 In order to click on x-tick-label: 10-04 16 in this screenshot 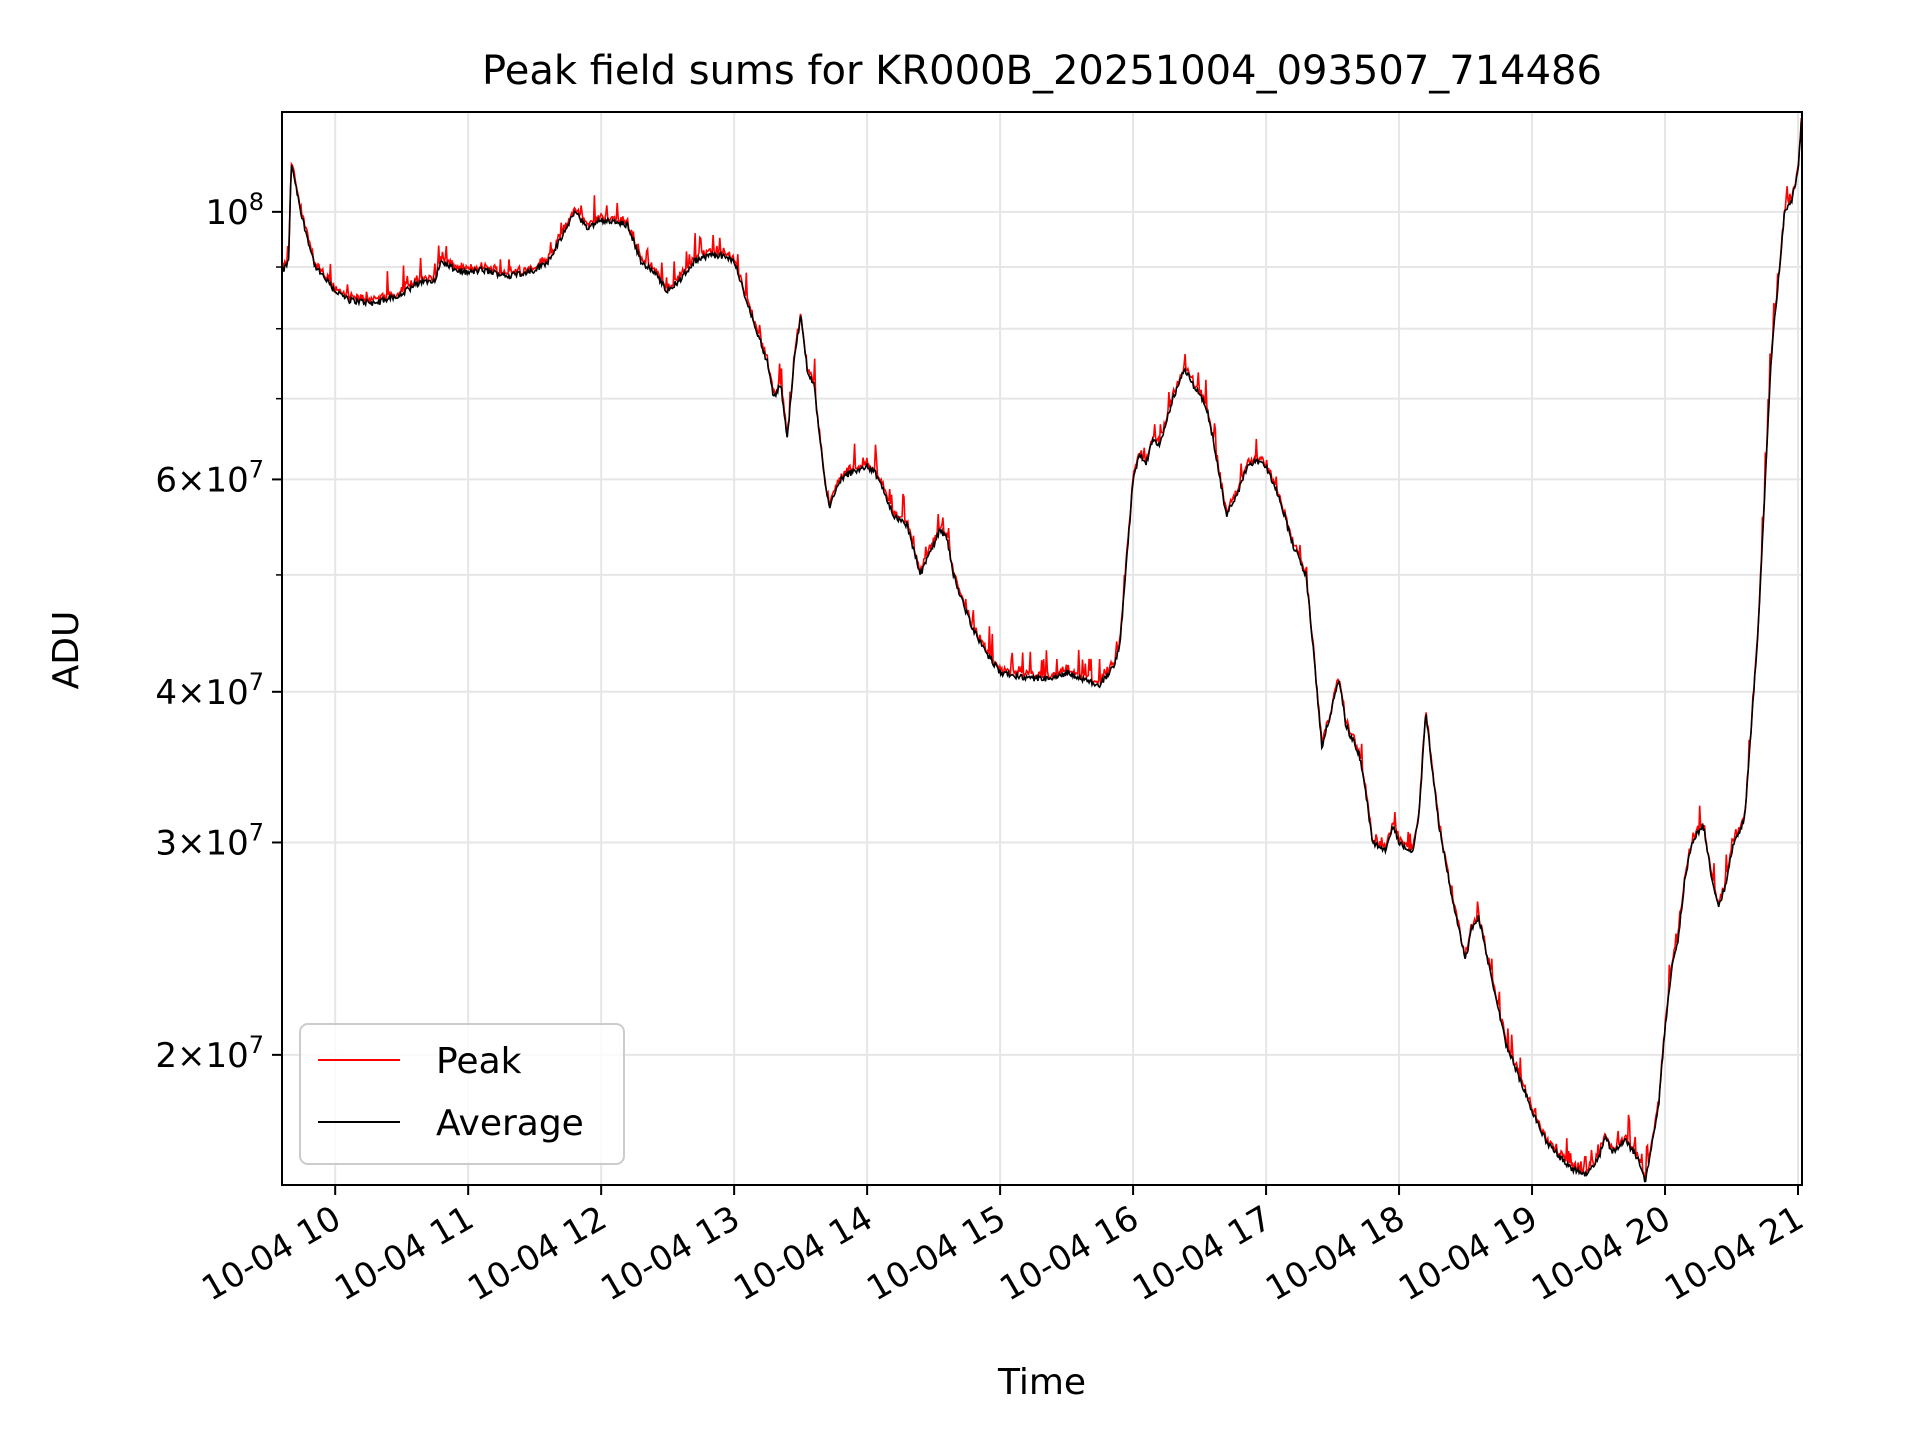, I will do `click(1069, 1253)`.